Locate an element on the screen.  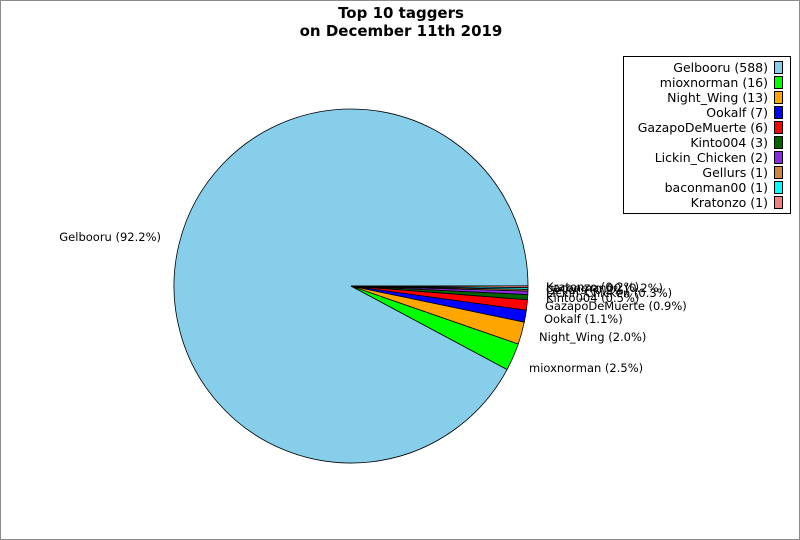
legend-item-gellurs: Gellurs (1) is located at coordinates (703, 172).